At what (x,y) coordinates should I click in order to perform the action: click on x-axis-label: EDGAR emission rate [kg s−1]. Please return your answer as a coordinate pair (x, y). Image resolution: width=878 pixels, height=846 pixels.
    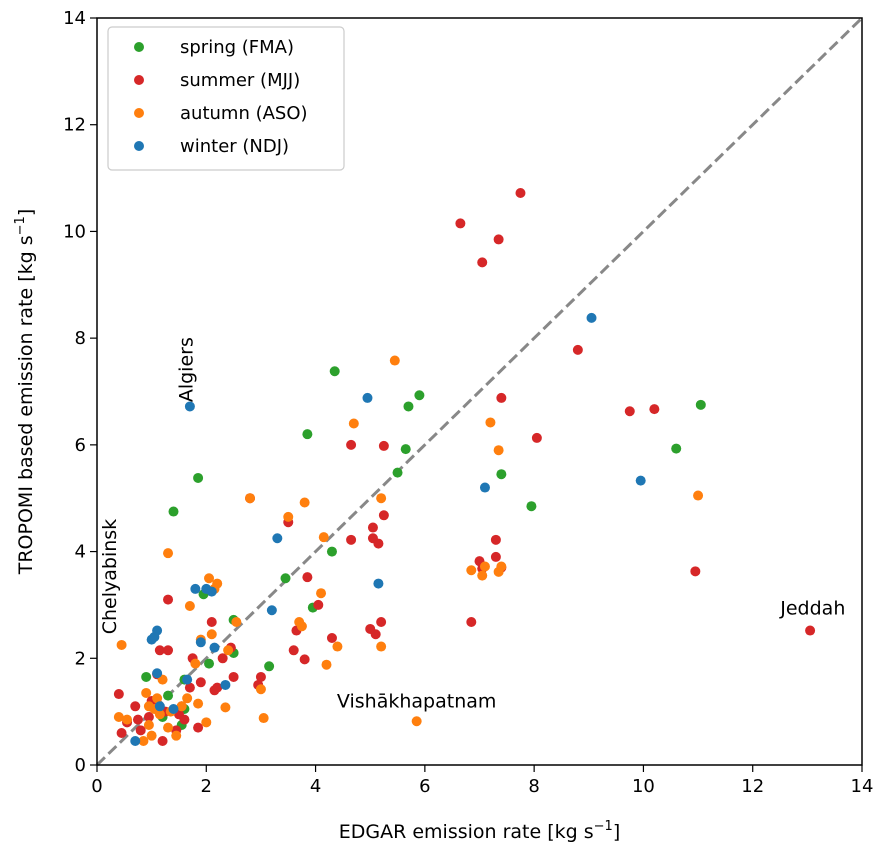
    Looking at the image, I should click on (480, 831).